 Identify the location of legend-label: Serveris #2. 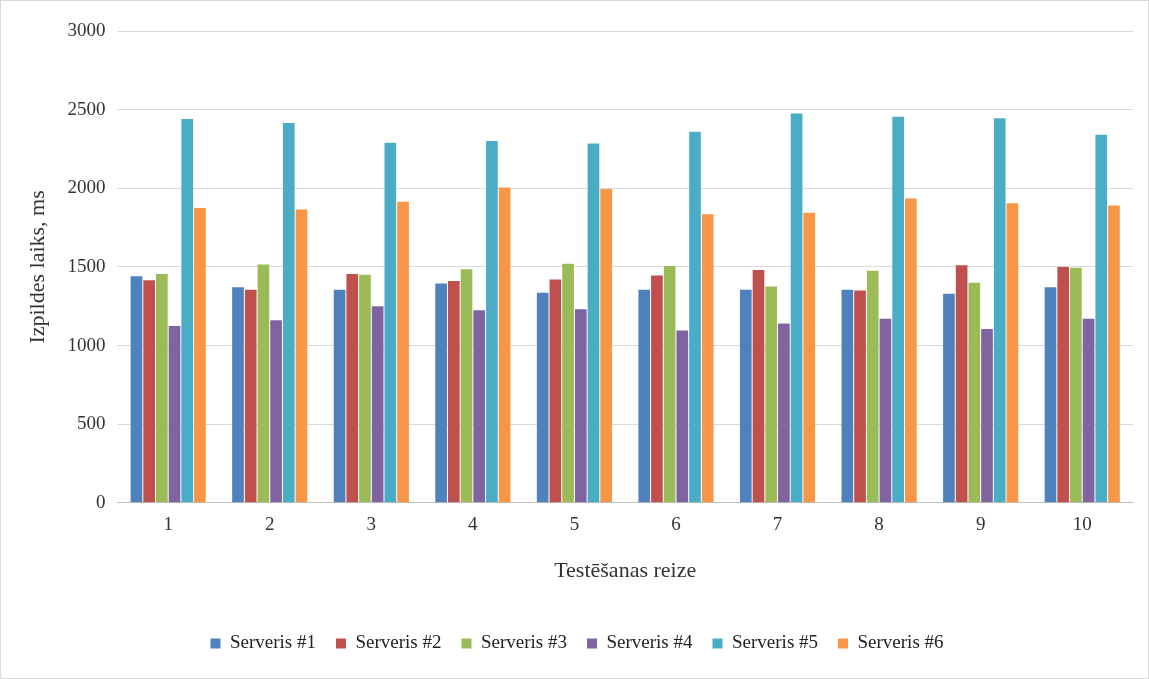
(398, 642).